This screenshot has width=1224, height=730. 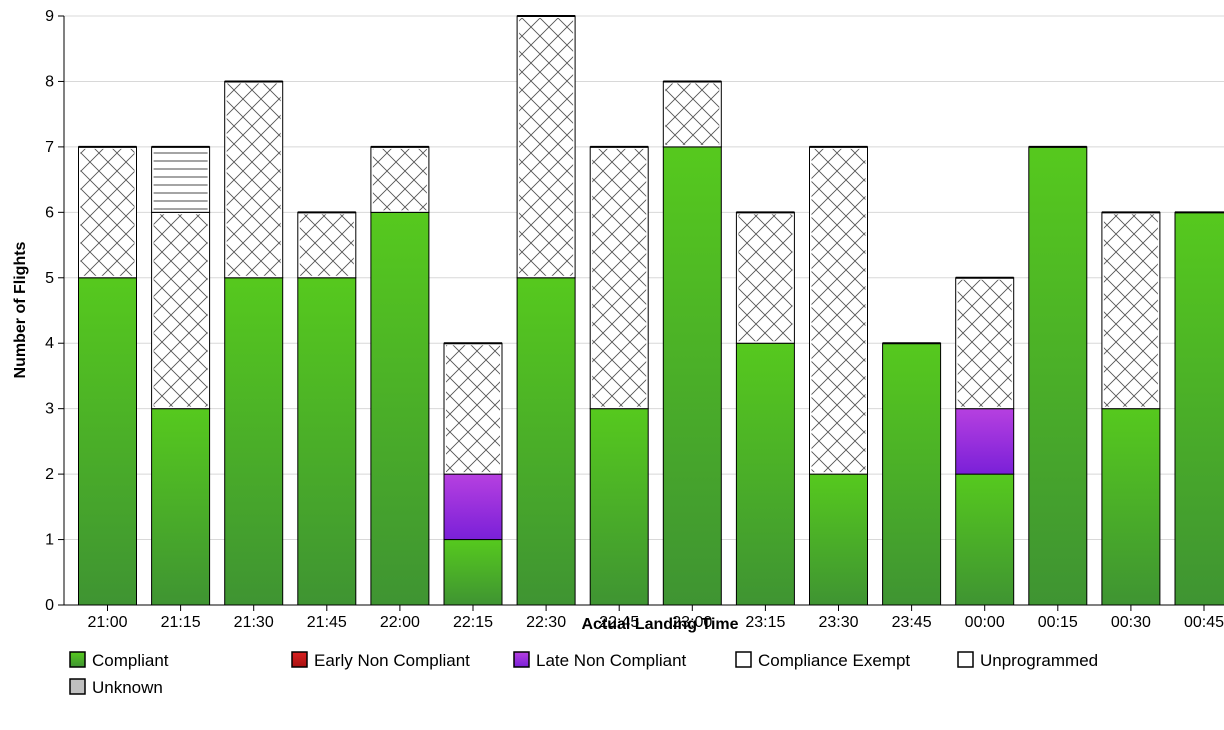 I want to click on y-tick-label: 0, so click(x=49, y=605).